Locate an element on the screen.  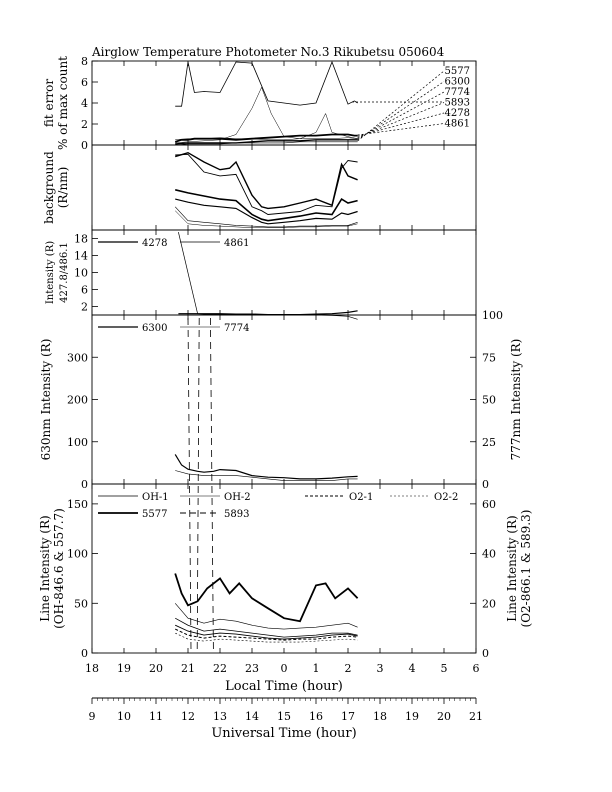
universal-time-tick-label: 17 is located at coordinates (348, 716).